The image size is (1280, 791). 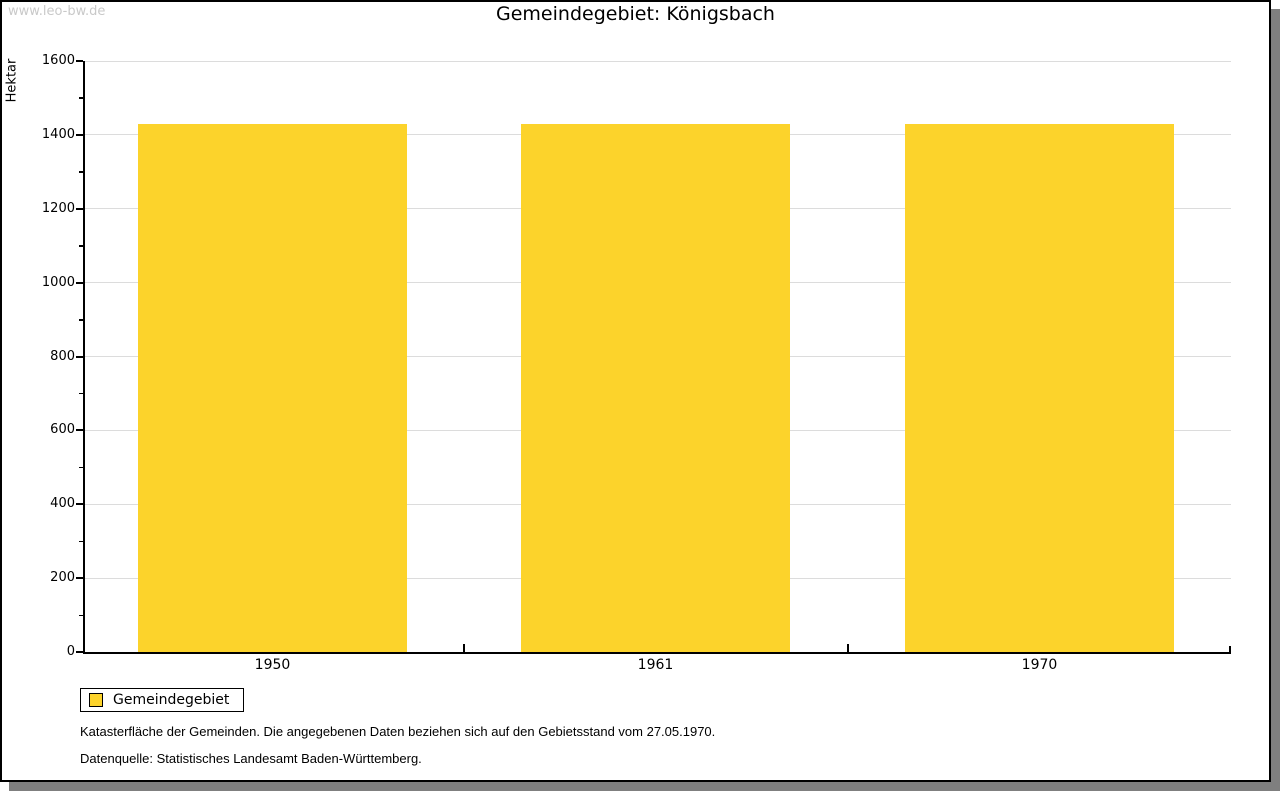 I want to click on y-tick-label-200: 200, so click(x=62, y=578).